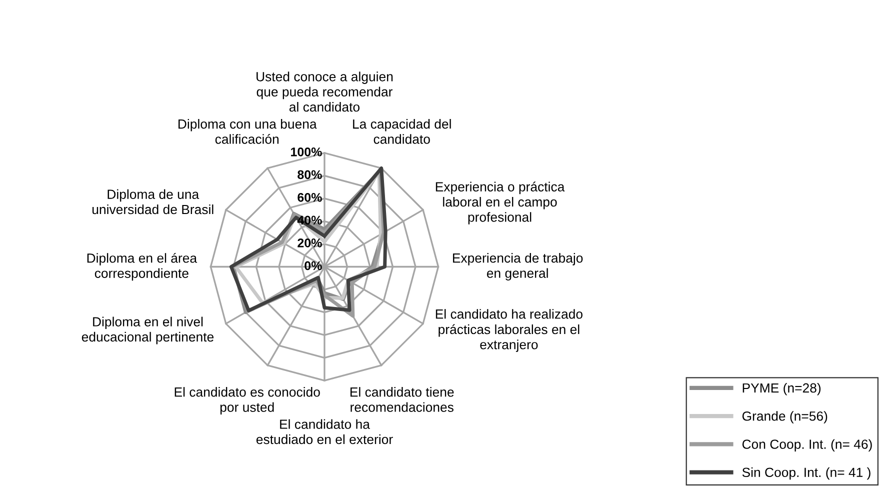  What do you see at coordinates (324, 92) in the screenshot?
I see `spoke-label: Usted conoce a alguien que pueda recomendar al candidato` at bounding box center [324, 92].